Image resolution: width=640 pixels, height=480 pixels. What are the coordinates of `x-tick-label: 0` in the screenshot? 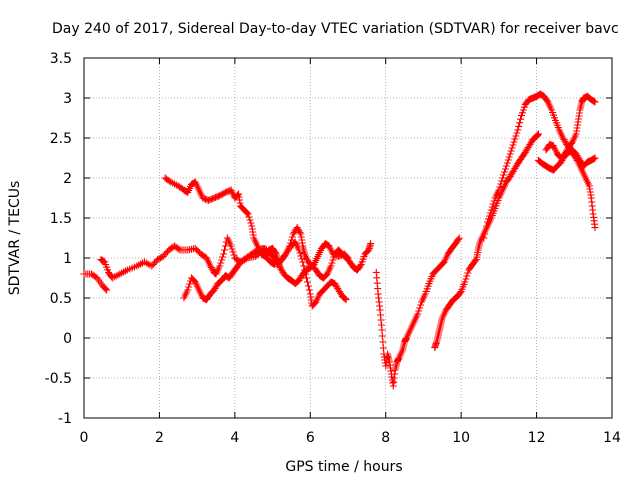 It's located at (84, 438).